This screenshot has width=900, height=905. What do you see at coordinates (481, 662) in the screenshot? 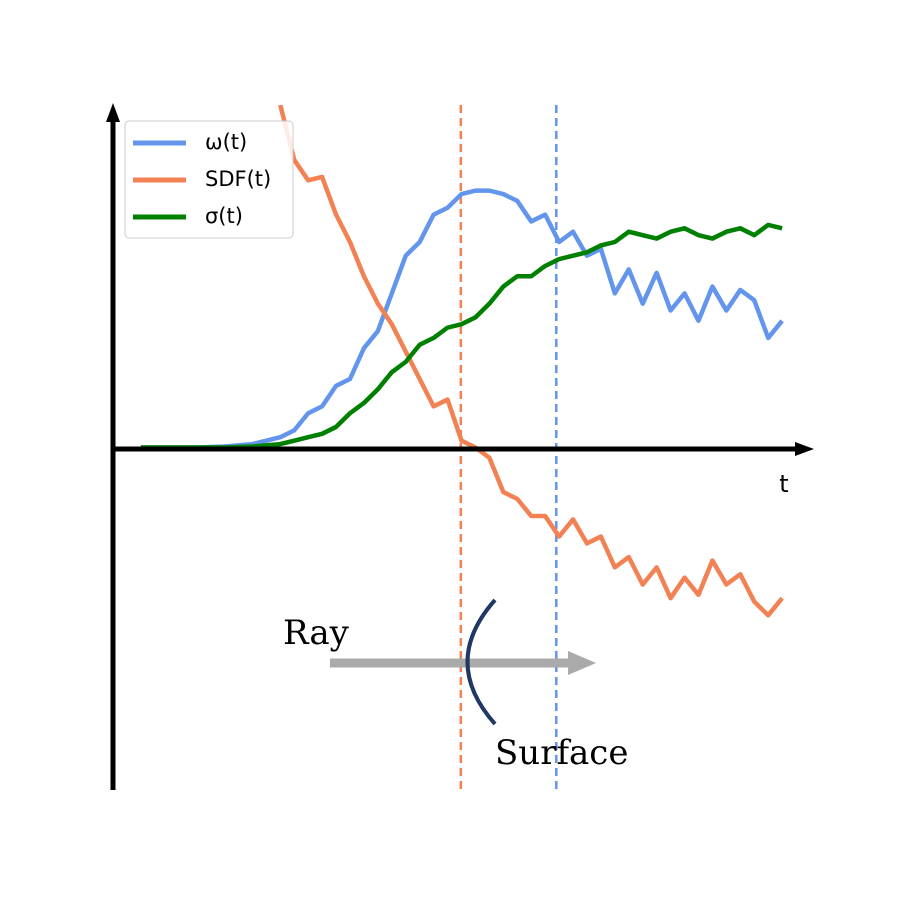
I see `surface-curve` at bounding box center [481, 662].